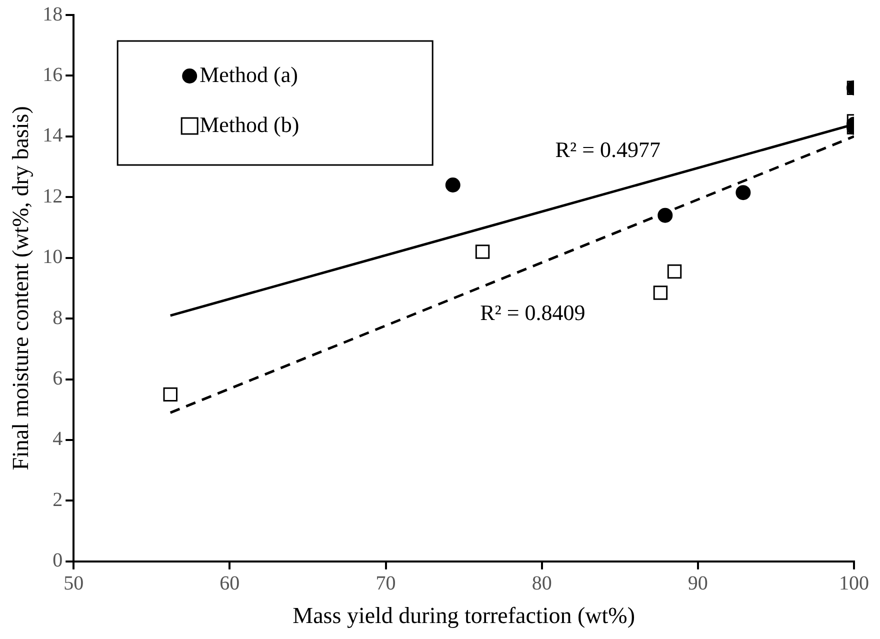 The image size is (880, 639). Describe the element at coordinates (533, 313) in the screenshot. I see `annotation: R² = 0.8409` at that location.